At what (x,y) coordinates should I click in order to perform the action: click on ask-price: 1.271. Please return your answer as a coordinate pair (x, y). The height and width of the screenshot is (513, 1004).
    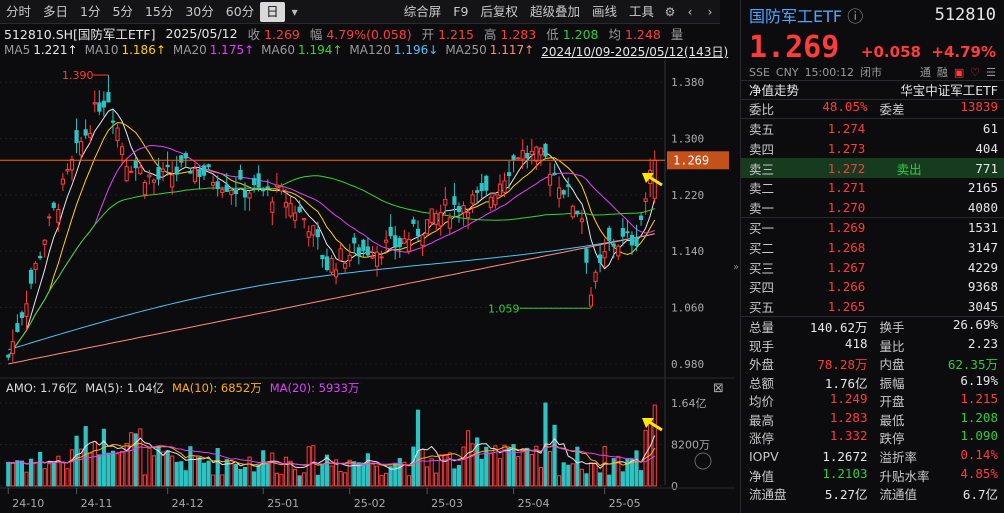
    Looking at the image, I should click on (846, 188).